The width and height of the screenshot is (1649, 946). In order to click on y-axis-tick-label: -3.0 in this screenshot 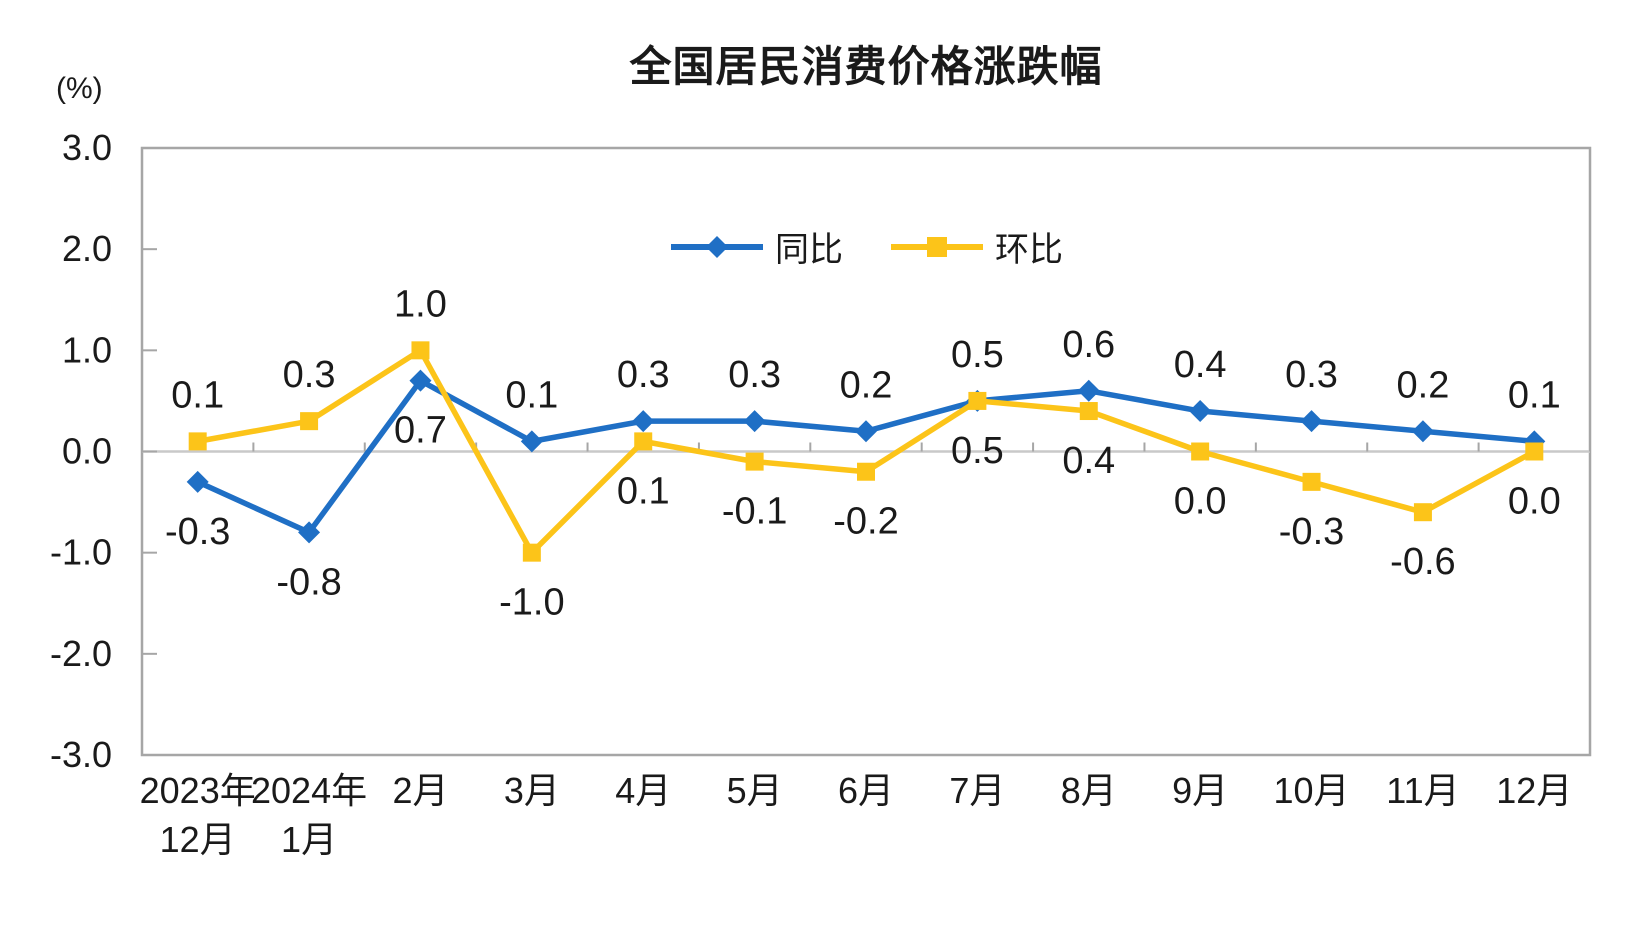, I will do `click(81, 754)`.